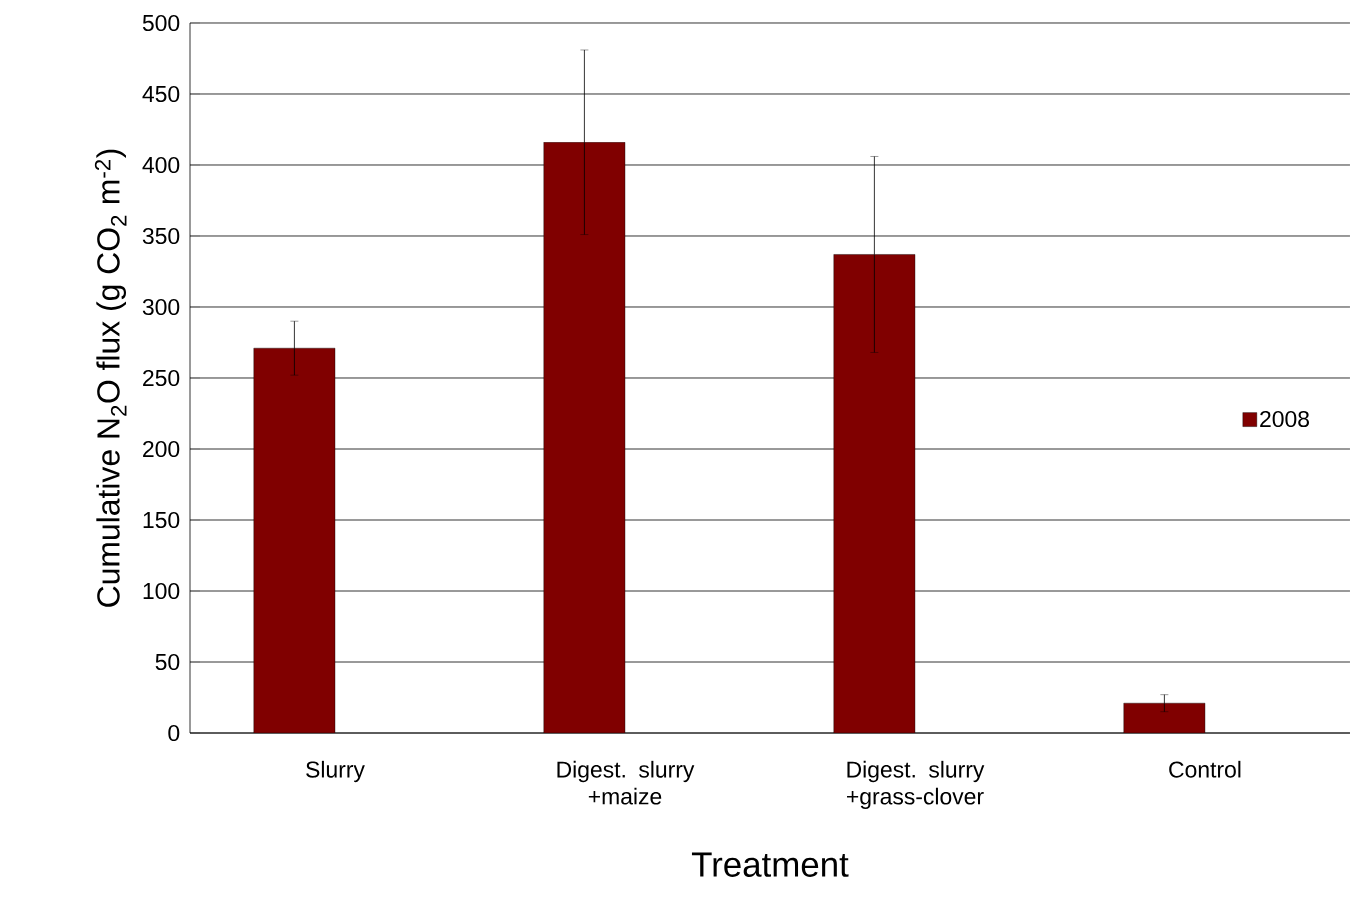 The width and height of the screenshot is (1350, 915). I want to click on x-axis-title: Treatment, so click(770, 864).